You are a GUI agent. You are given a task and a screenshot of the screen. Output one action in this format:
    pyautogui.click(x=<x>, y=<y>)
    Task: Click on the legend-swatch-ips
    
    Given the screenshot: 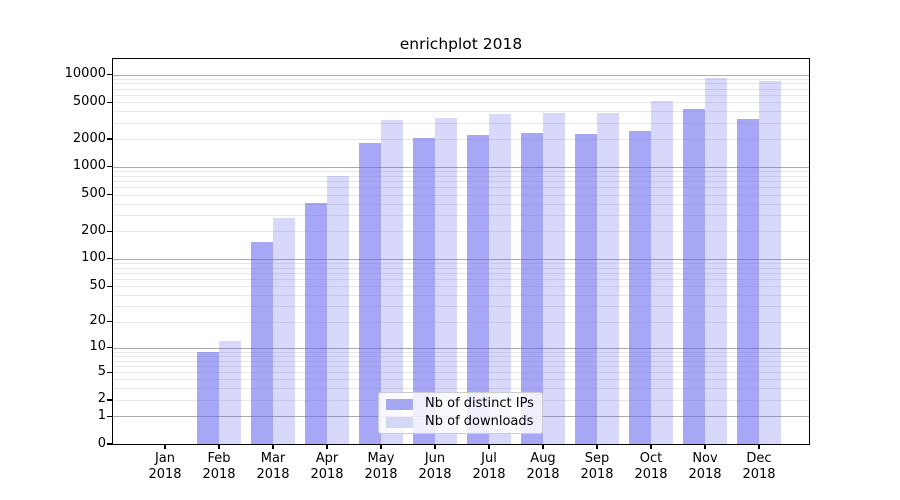 What is the action you would take?
    pyautogui.click(x=399, y=404)
    